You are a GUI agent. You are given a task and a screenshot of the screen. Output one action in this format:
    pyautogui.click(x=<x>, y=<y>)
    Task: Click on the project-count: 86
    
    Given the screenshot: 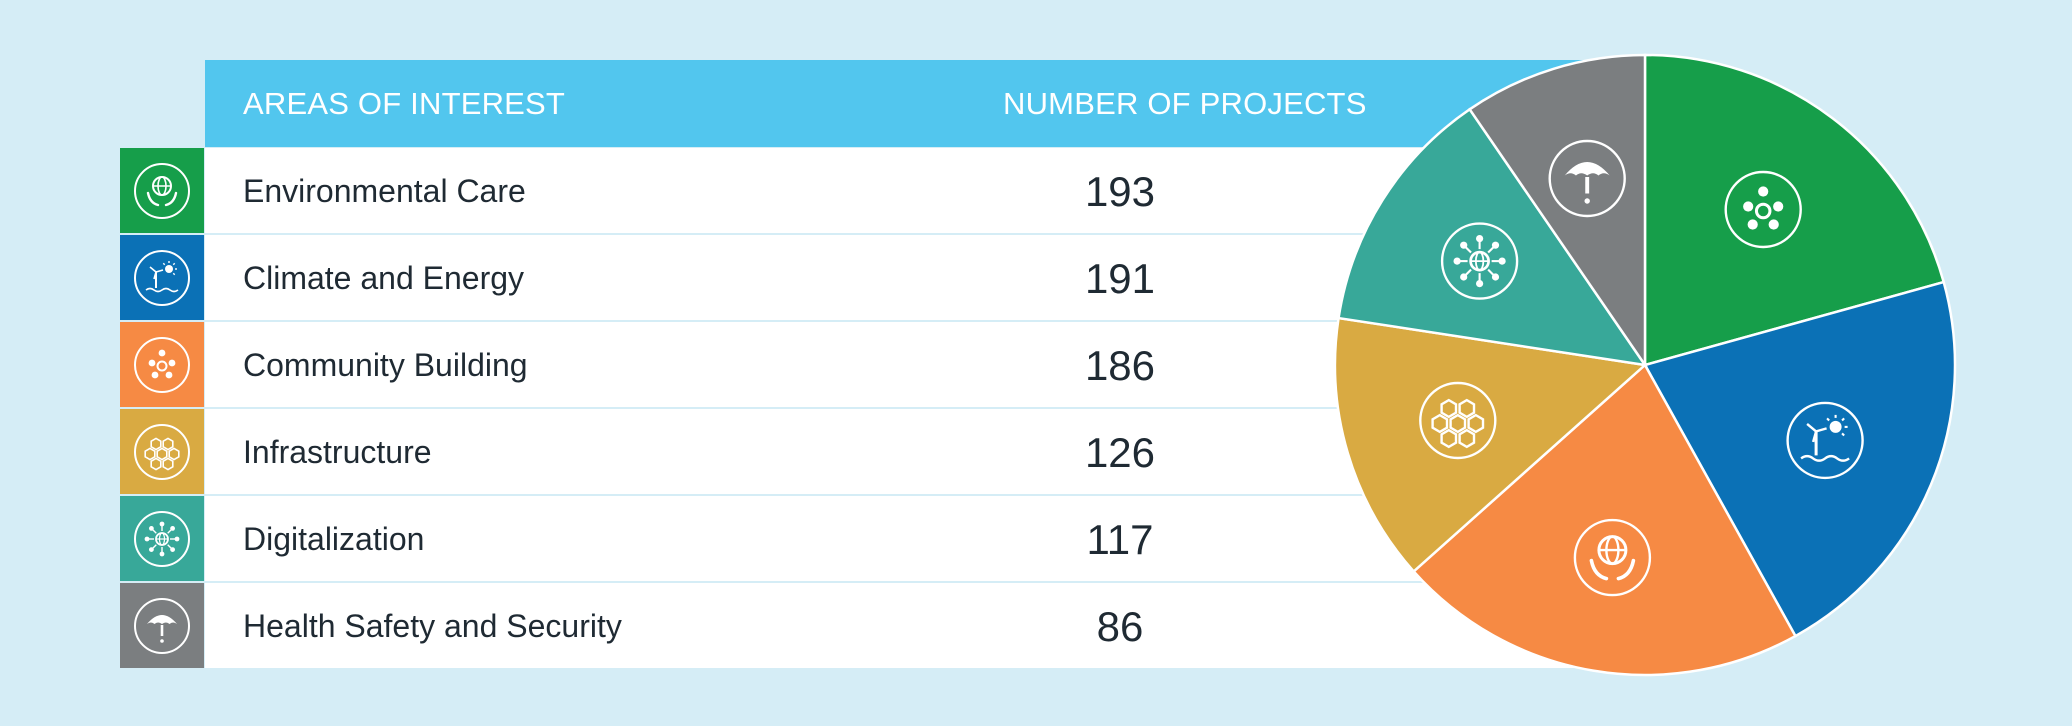 What is the action you would take?
    pyautogui.click(x=1120, y=626)
    